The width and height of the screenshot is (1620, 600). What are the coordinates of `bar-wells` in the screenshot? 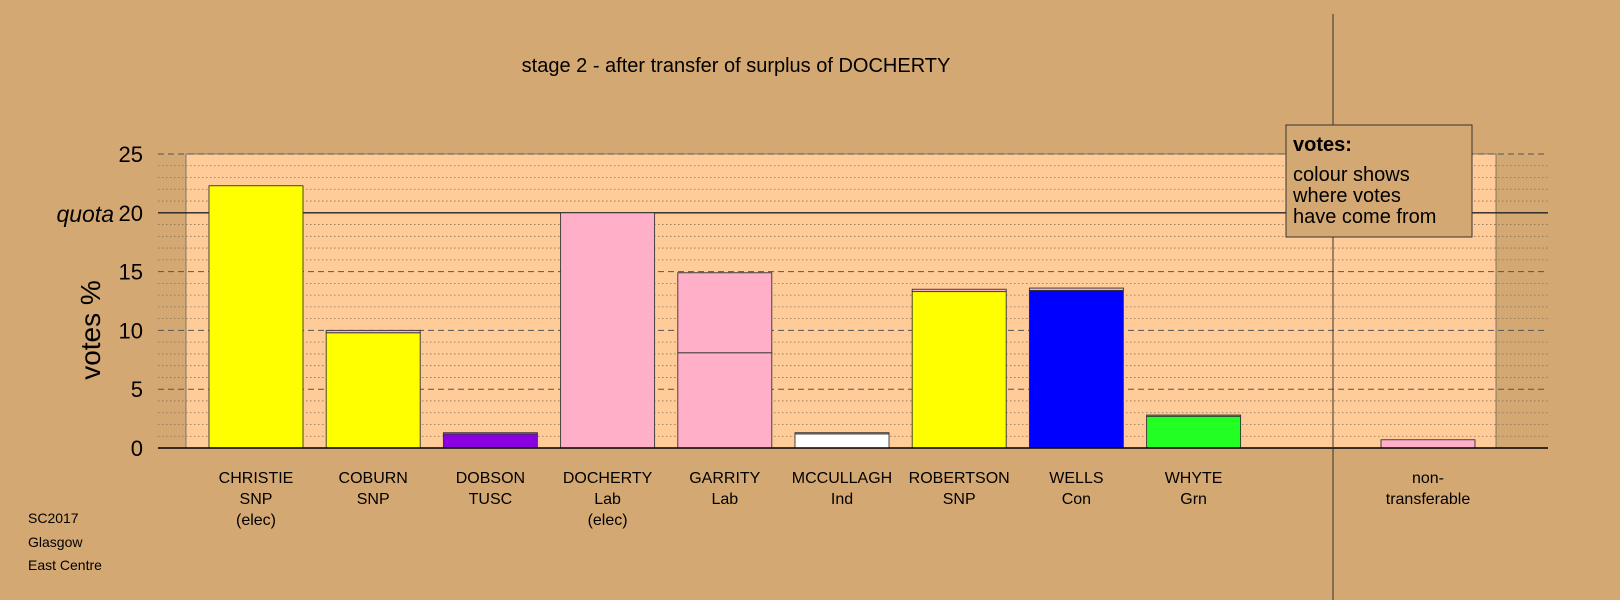 It's located at (1076, 368).